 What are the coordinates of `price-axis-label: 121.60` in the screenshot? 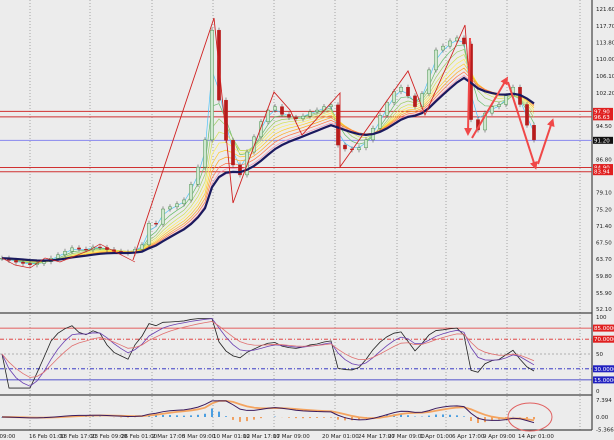 It's located at (605, 10).